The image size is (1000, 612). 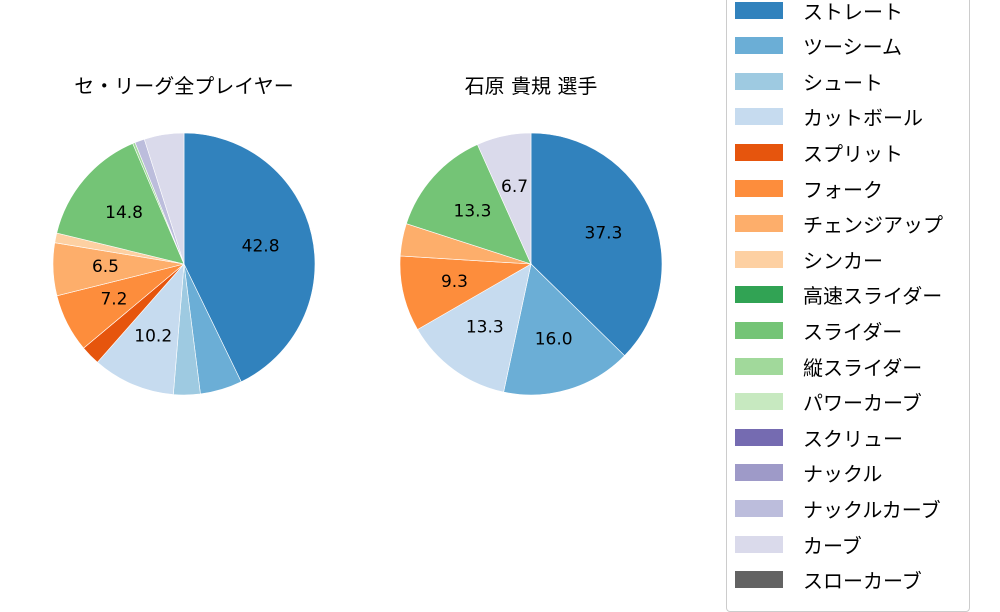 I want to click on legend-item: スプリット, so click(x=819, y=153).